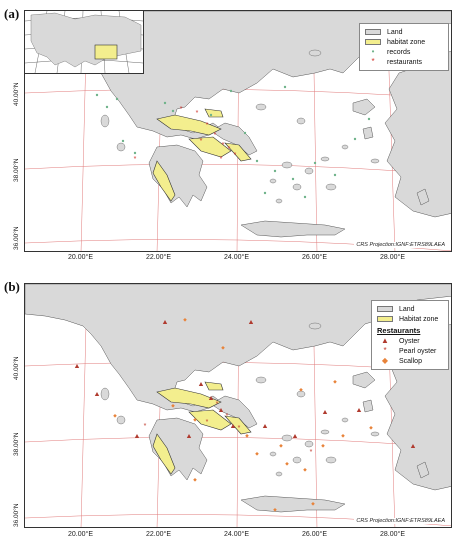 Image resolution: width=458 pixels, height=550 pixels. Describe the element at coordinates (16, 238) in the screenshot. I see `panel-a-lat-36: 36.00°N` at that location.